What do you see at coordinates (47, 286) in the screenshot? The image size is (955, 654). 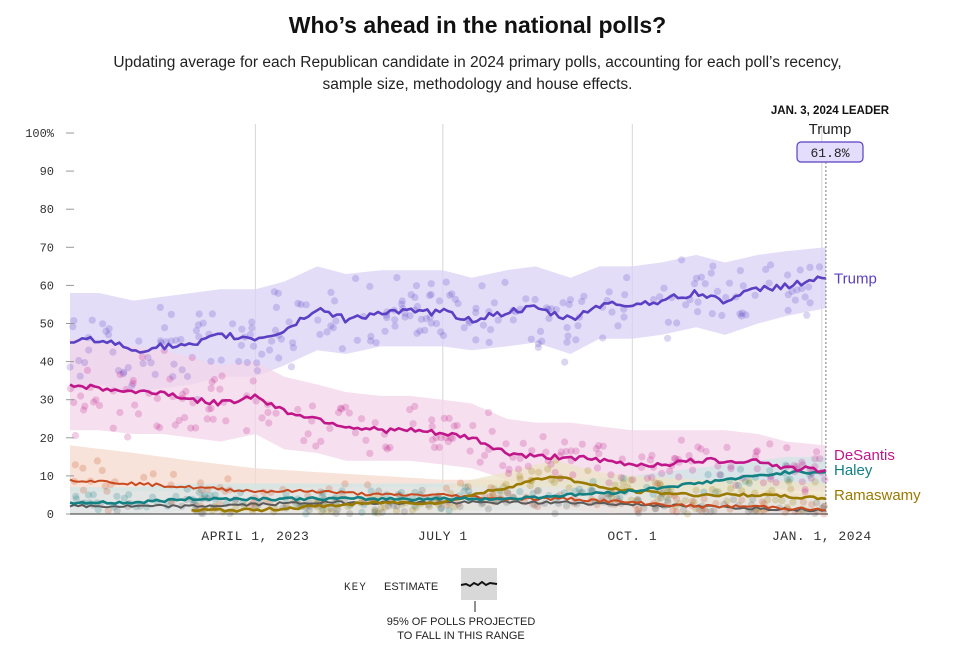 I see `y-tick-label: 60` at bounding box center [47, 286].